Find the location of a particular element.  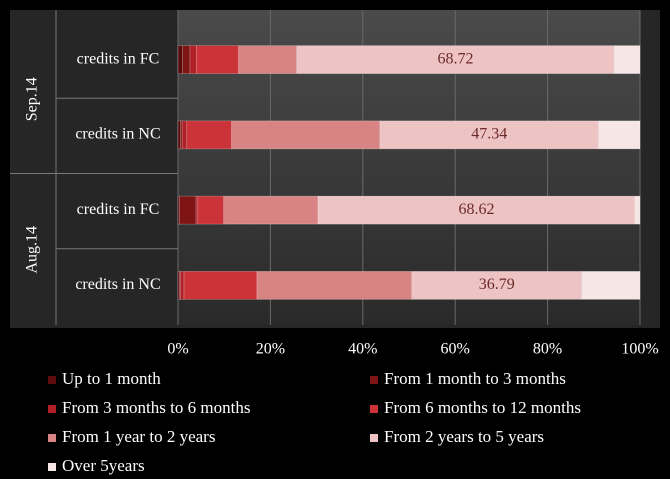

group-label: Aug.14 is located at coordinates (32, 250).